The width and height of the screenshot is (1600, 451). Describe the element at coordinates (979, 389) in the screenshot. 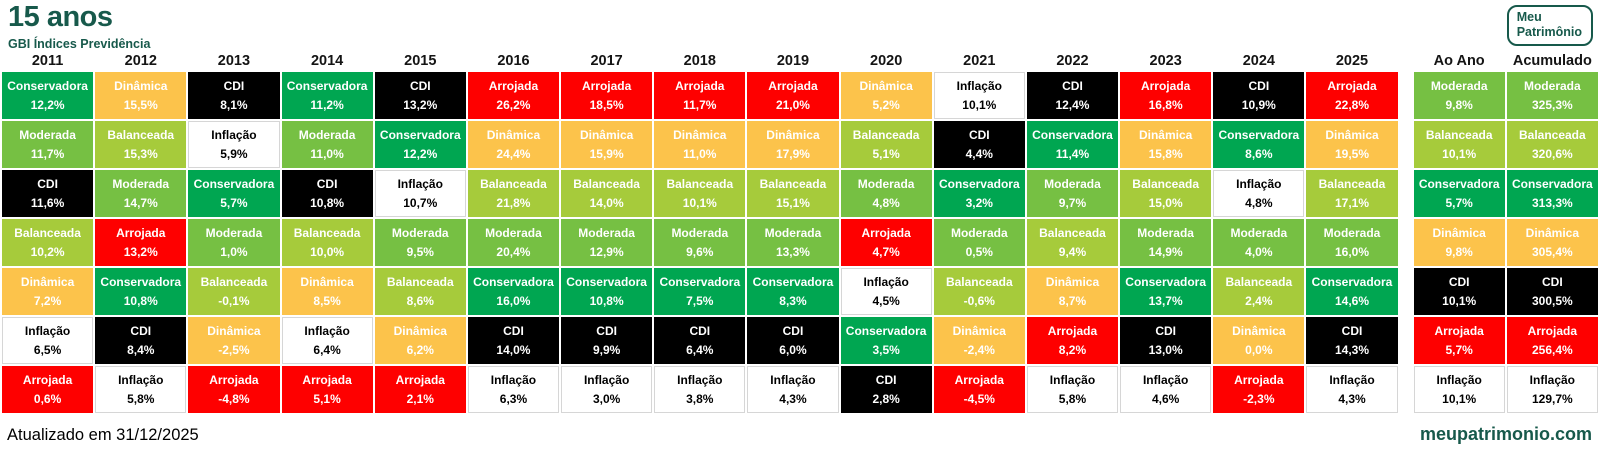

I see `cell: Arrojada -4,5%` at that location.